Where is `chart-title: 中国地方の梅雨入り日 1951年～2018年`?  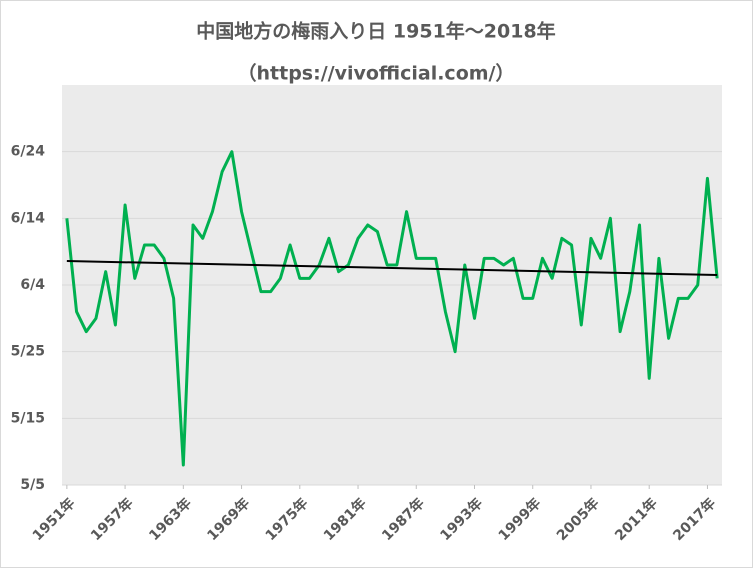
chart-title: 中国地方の梅雨入り日 1951年～2018年 is located at coordinates (375, 31).